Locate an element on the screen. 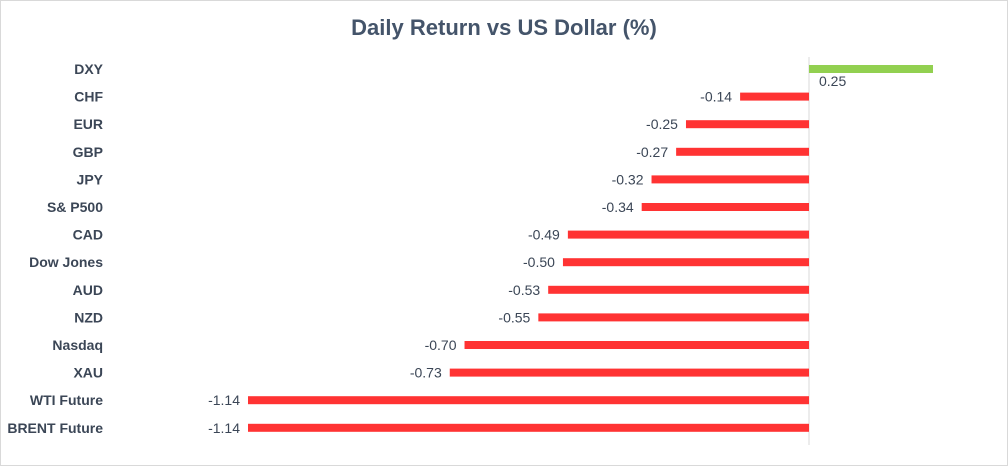  data-label: -0.27 is located at coordinates (652, 152).